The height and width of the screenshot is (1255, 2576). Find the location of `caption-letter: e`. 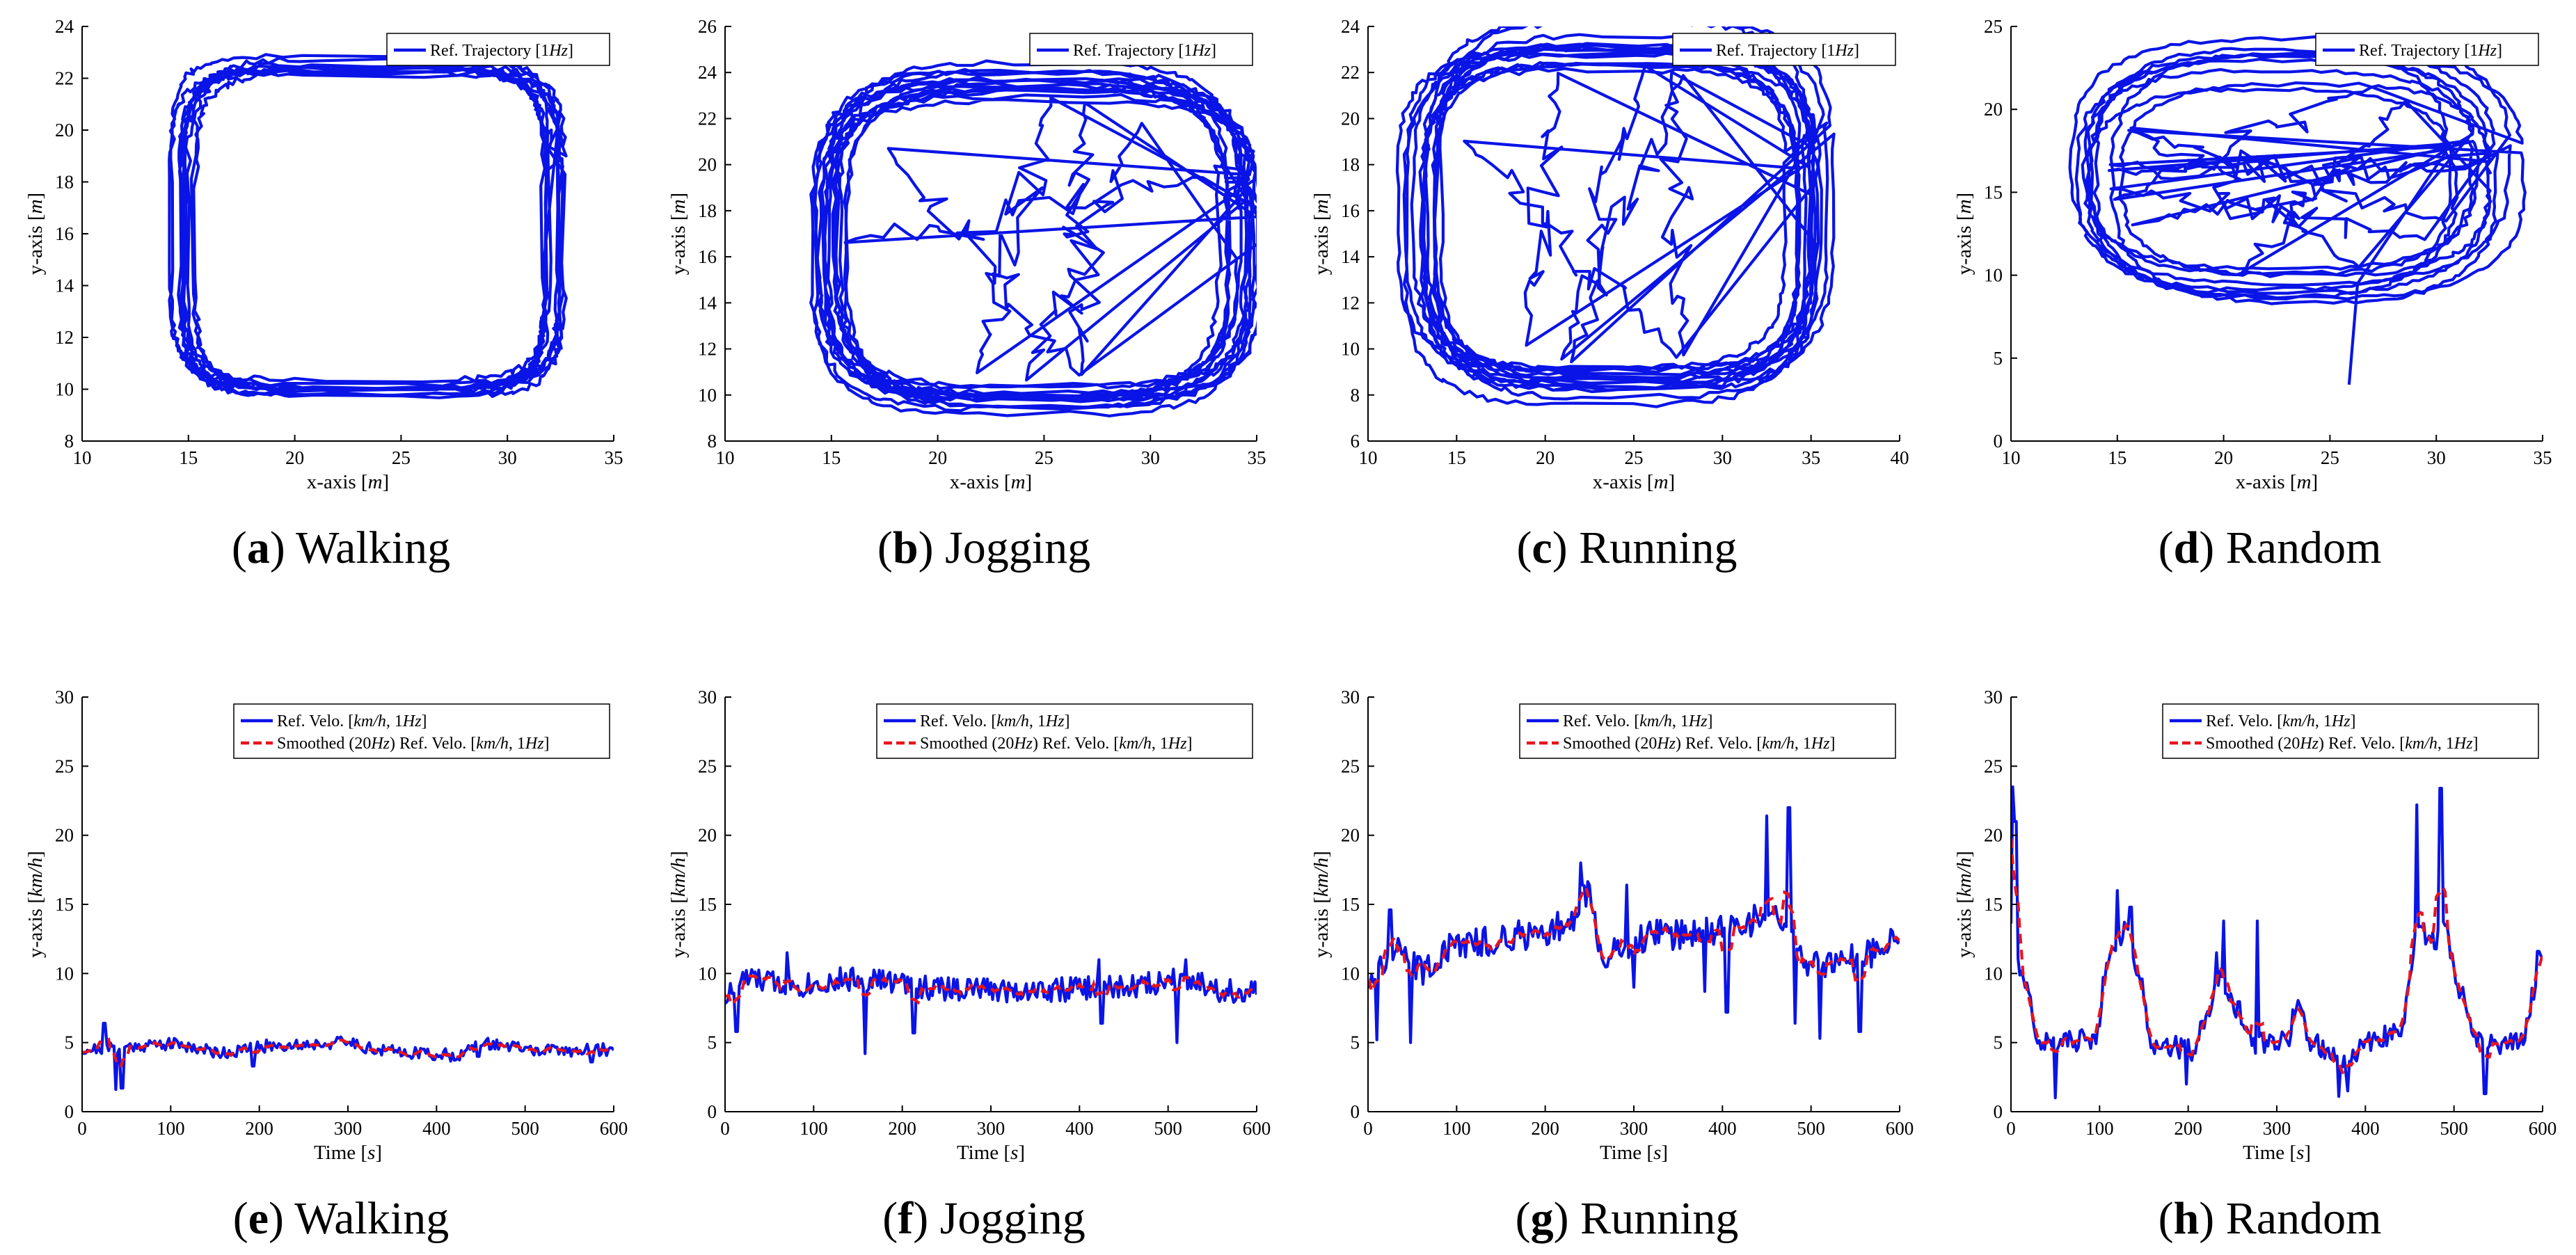

caption-letter: e is located at coordinates (258, 1218).